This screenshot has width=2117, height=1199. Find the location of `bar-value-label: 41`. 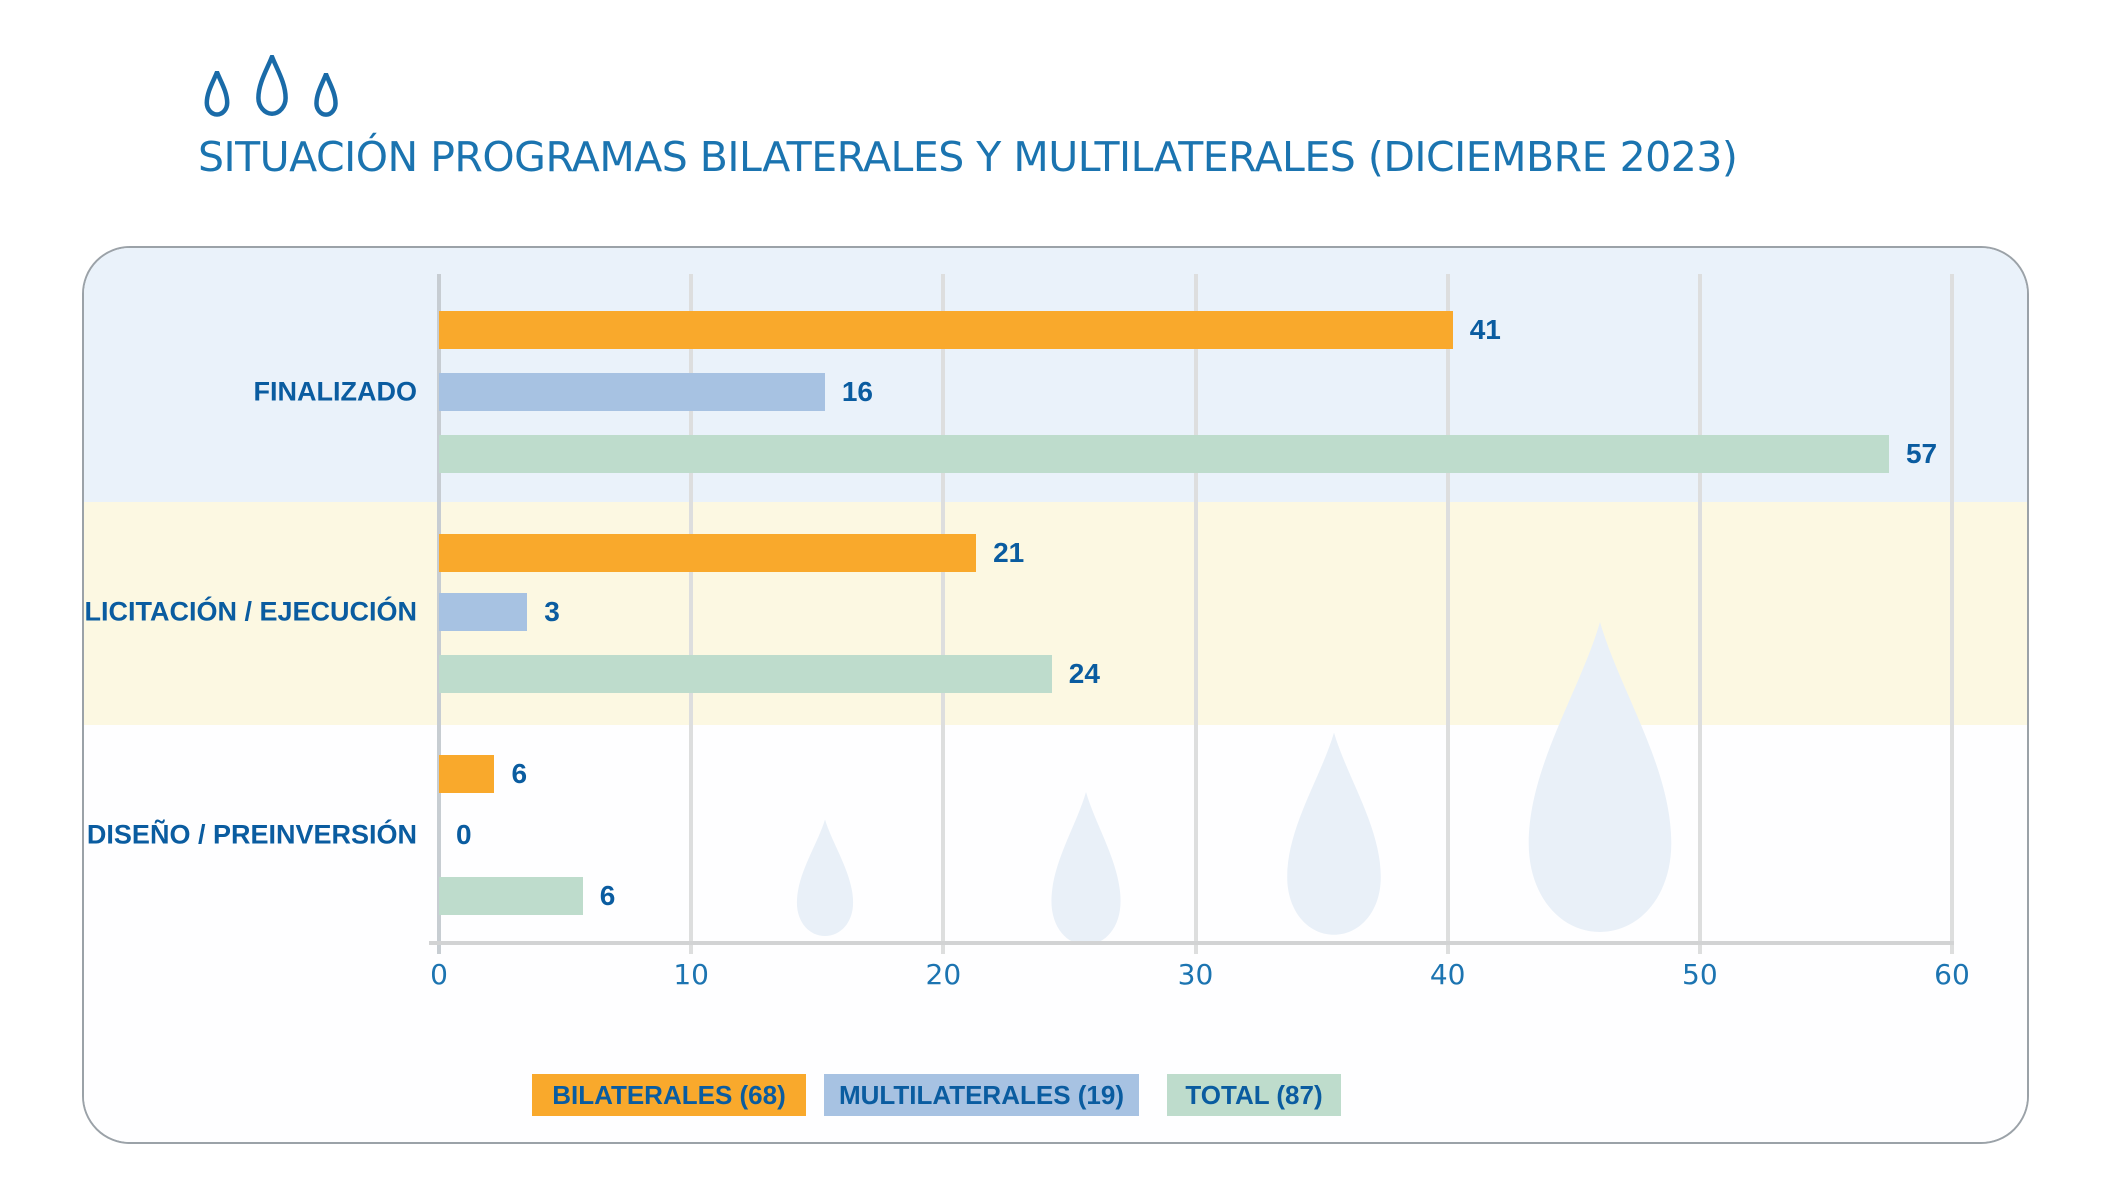

bar-value-label: 41 is located at coordinates (1485, 329).